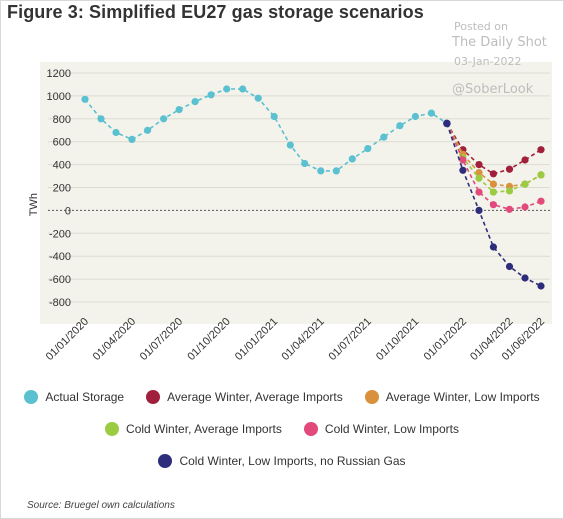 The width and height of the screenshot is (564, 519). Describe the element at coordinates (391, 429) in the screenshot. I see `legend-label: Cold Winter, Low Imports` at that location.